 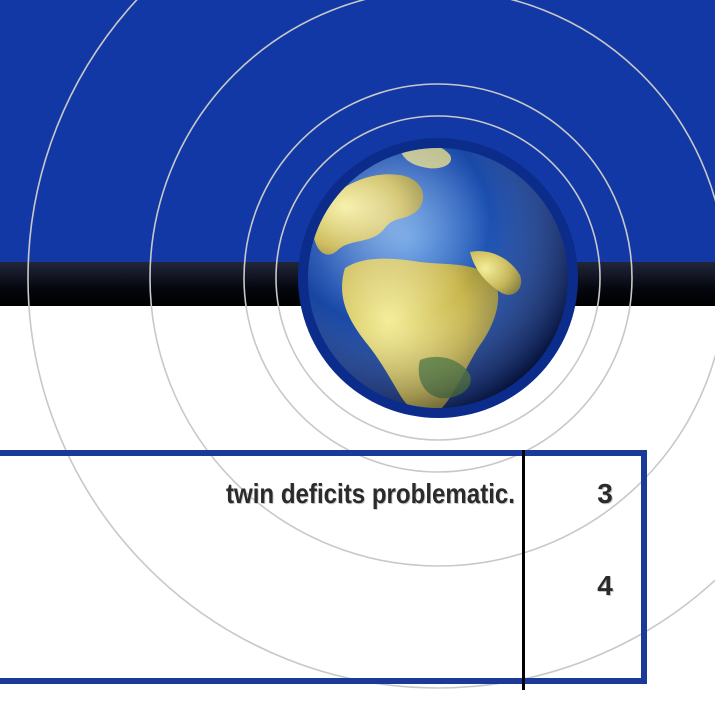 What do you see at coordinates (605, 585) in the screenshot?
I see `table-row-2-number: 4` at bounding box center [605, 585].